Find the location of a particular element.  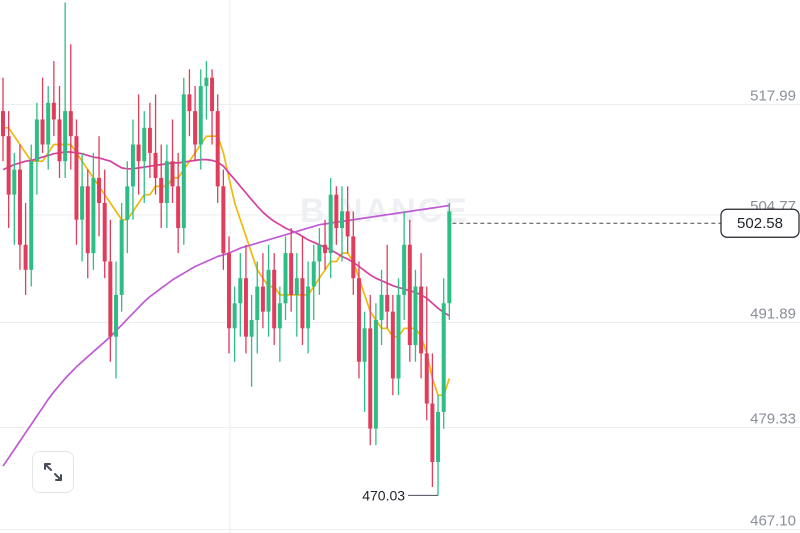

last-price-value: 502.58 is located at coordinates (760, 223).